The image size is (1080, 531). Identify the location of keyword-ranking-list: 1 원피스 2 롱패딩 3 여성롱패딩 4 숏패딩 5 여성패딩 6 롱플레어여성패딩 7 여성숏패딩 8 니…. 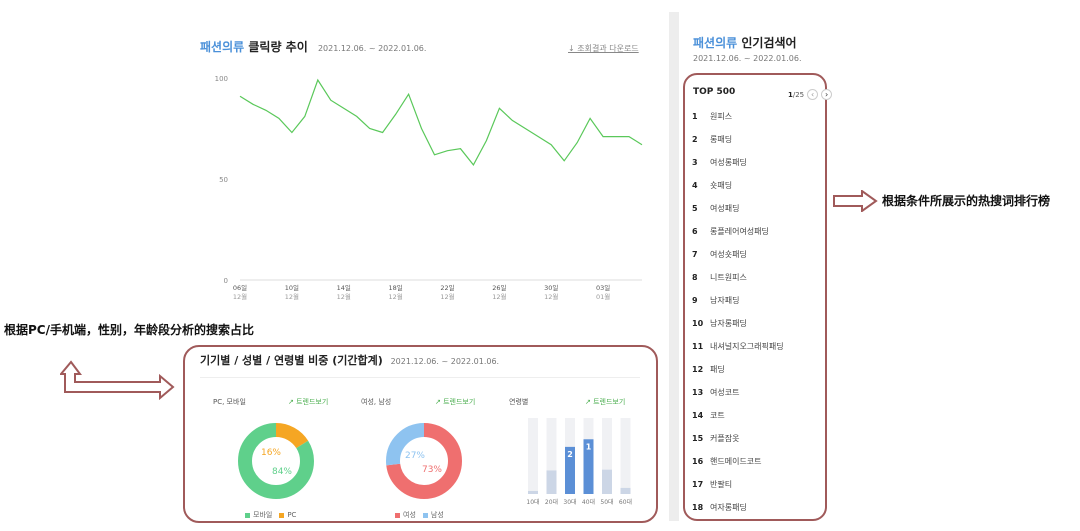
(738, 312).